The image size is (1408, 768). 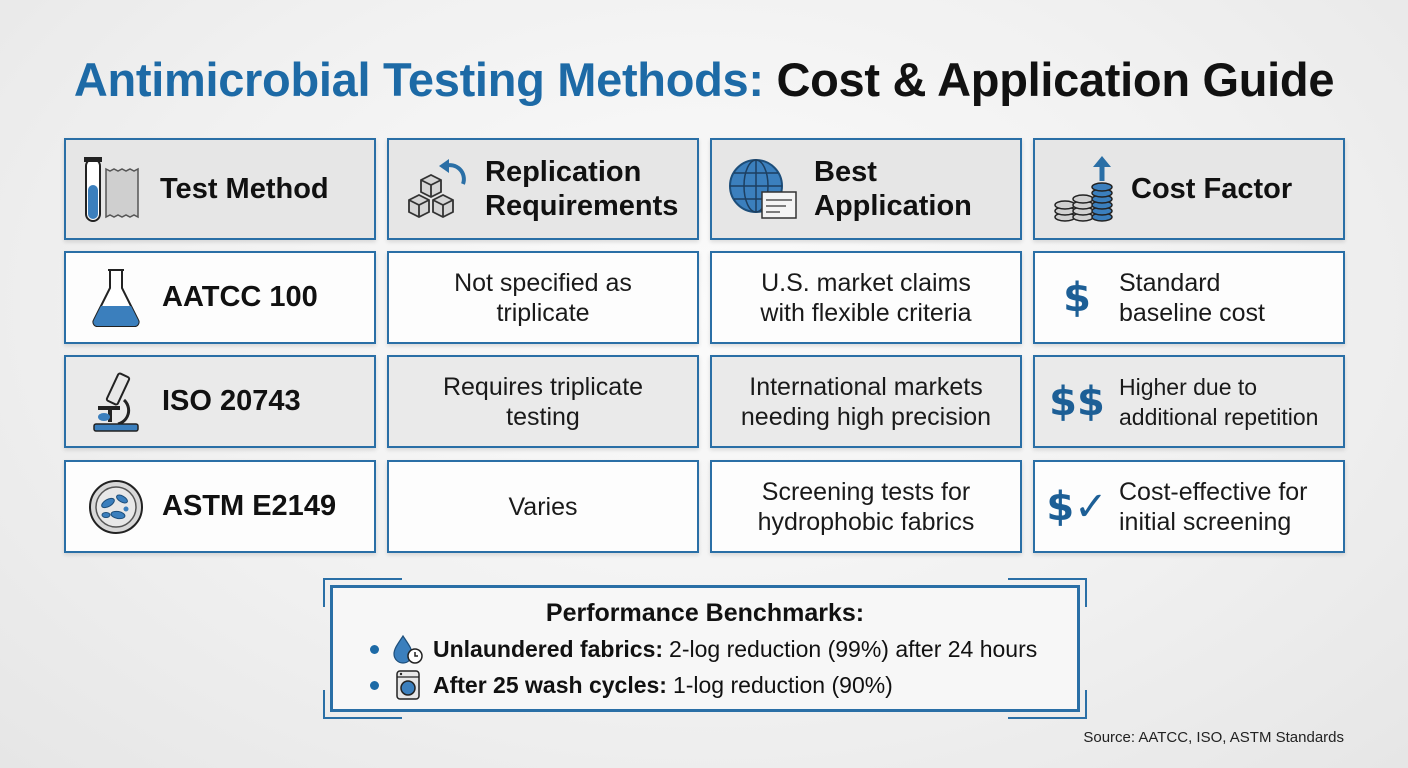 What do you see at coordinates (1077, 297) in the screenshot?
I see `dollar-icon: $` at bounding box center [1077, 297].